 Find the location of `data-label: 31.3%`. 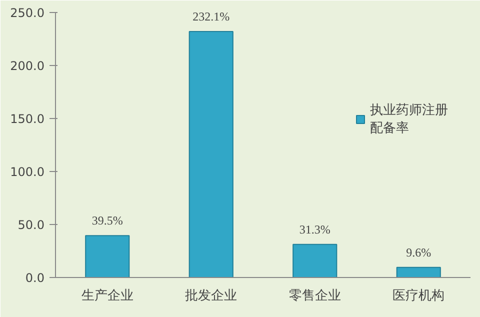

data-label: 31.3% is located at coordinates (314, 229).